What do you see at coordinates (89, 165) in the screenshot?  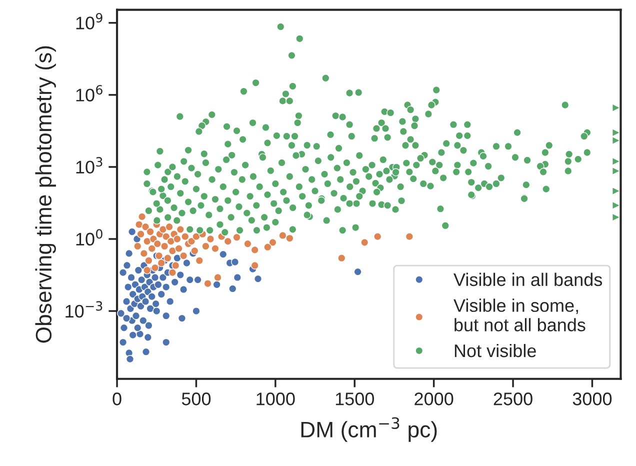 I see `y-tick-label: 10$^{3}$` at bounding box center [89, 165].